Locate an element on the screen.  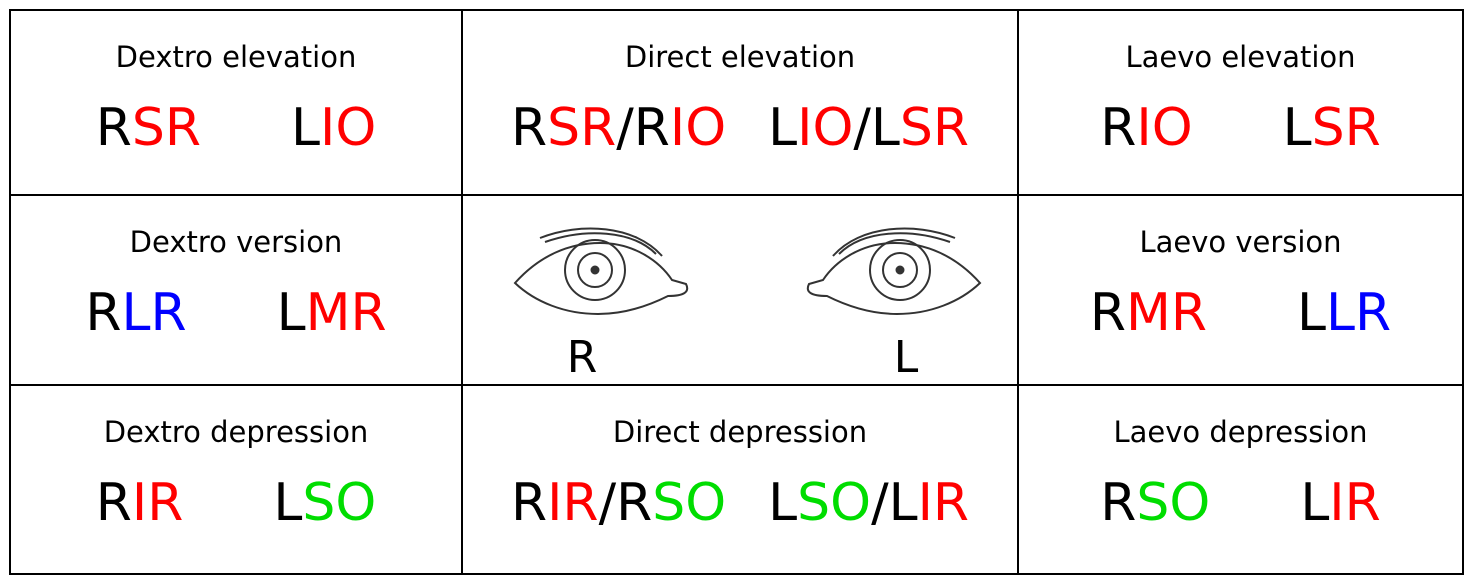
muscle-label: LSO/LIR is located at coordinates (868, 503).